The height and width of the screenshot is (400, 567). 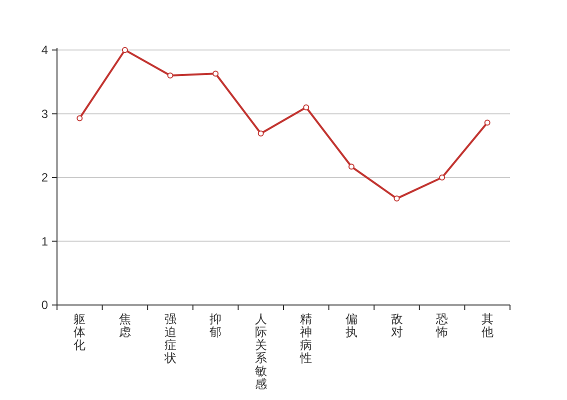 I want to click on y-tick-label: 3, so click(x=44, y=113).